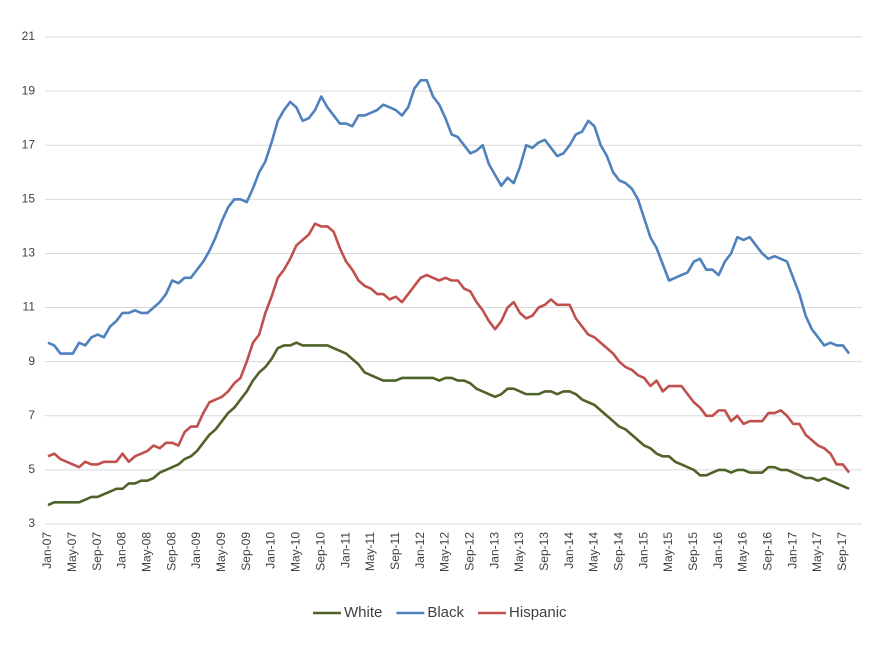  Describe the element at coordinates (47, 550) in the screenshot. I see `x-tick-label: Jan-07` at that location.